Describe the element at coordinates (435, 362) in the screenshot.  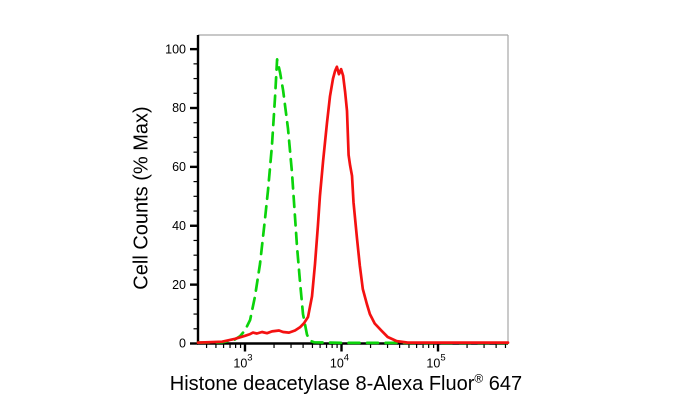
I see `x-tick-label: 10⁵` at that location.